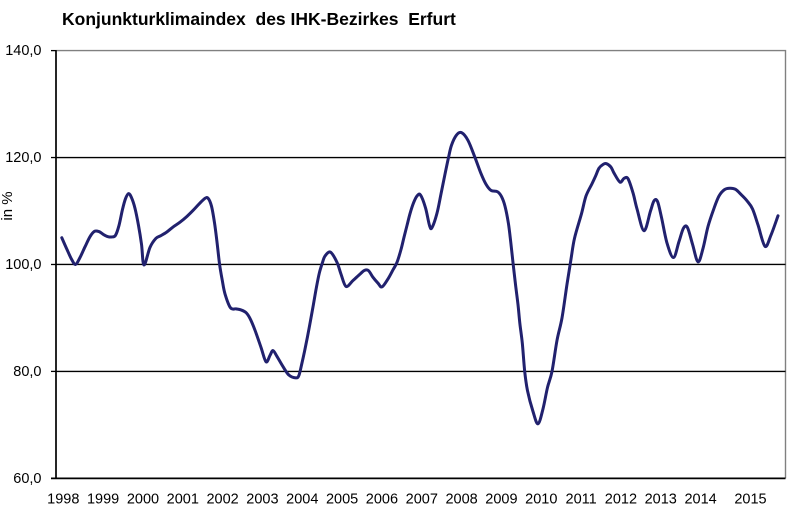  I want to click on svg-text: 2005, so click(342, 500).